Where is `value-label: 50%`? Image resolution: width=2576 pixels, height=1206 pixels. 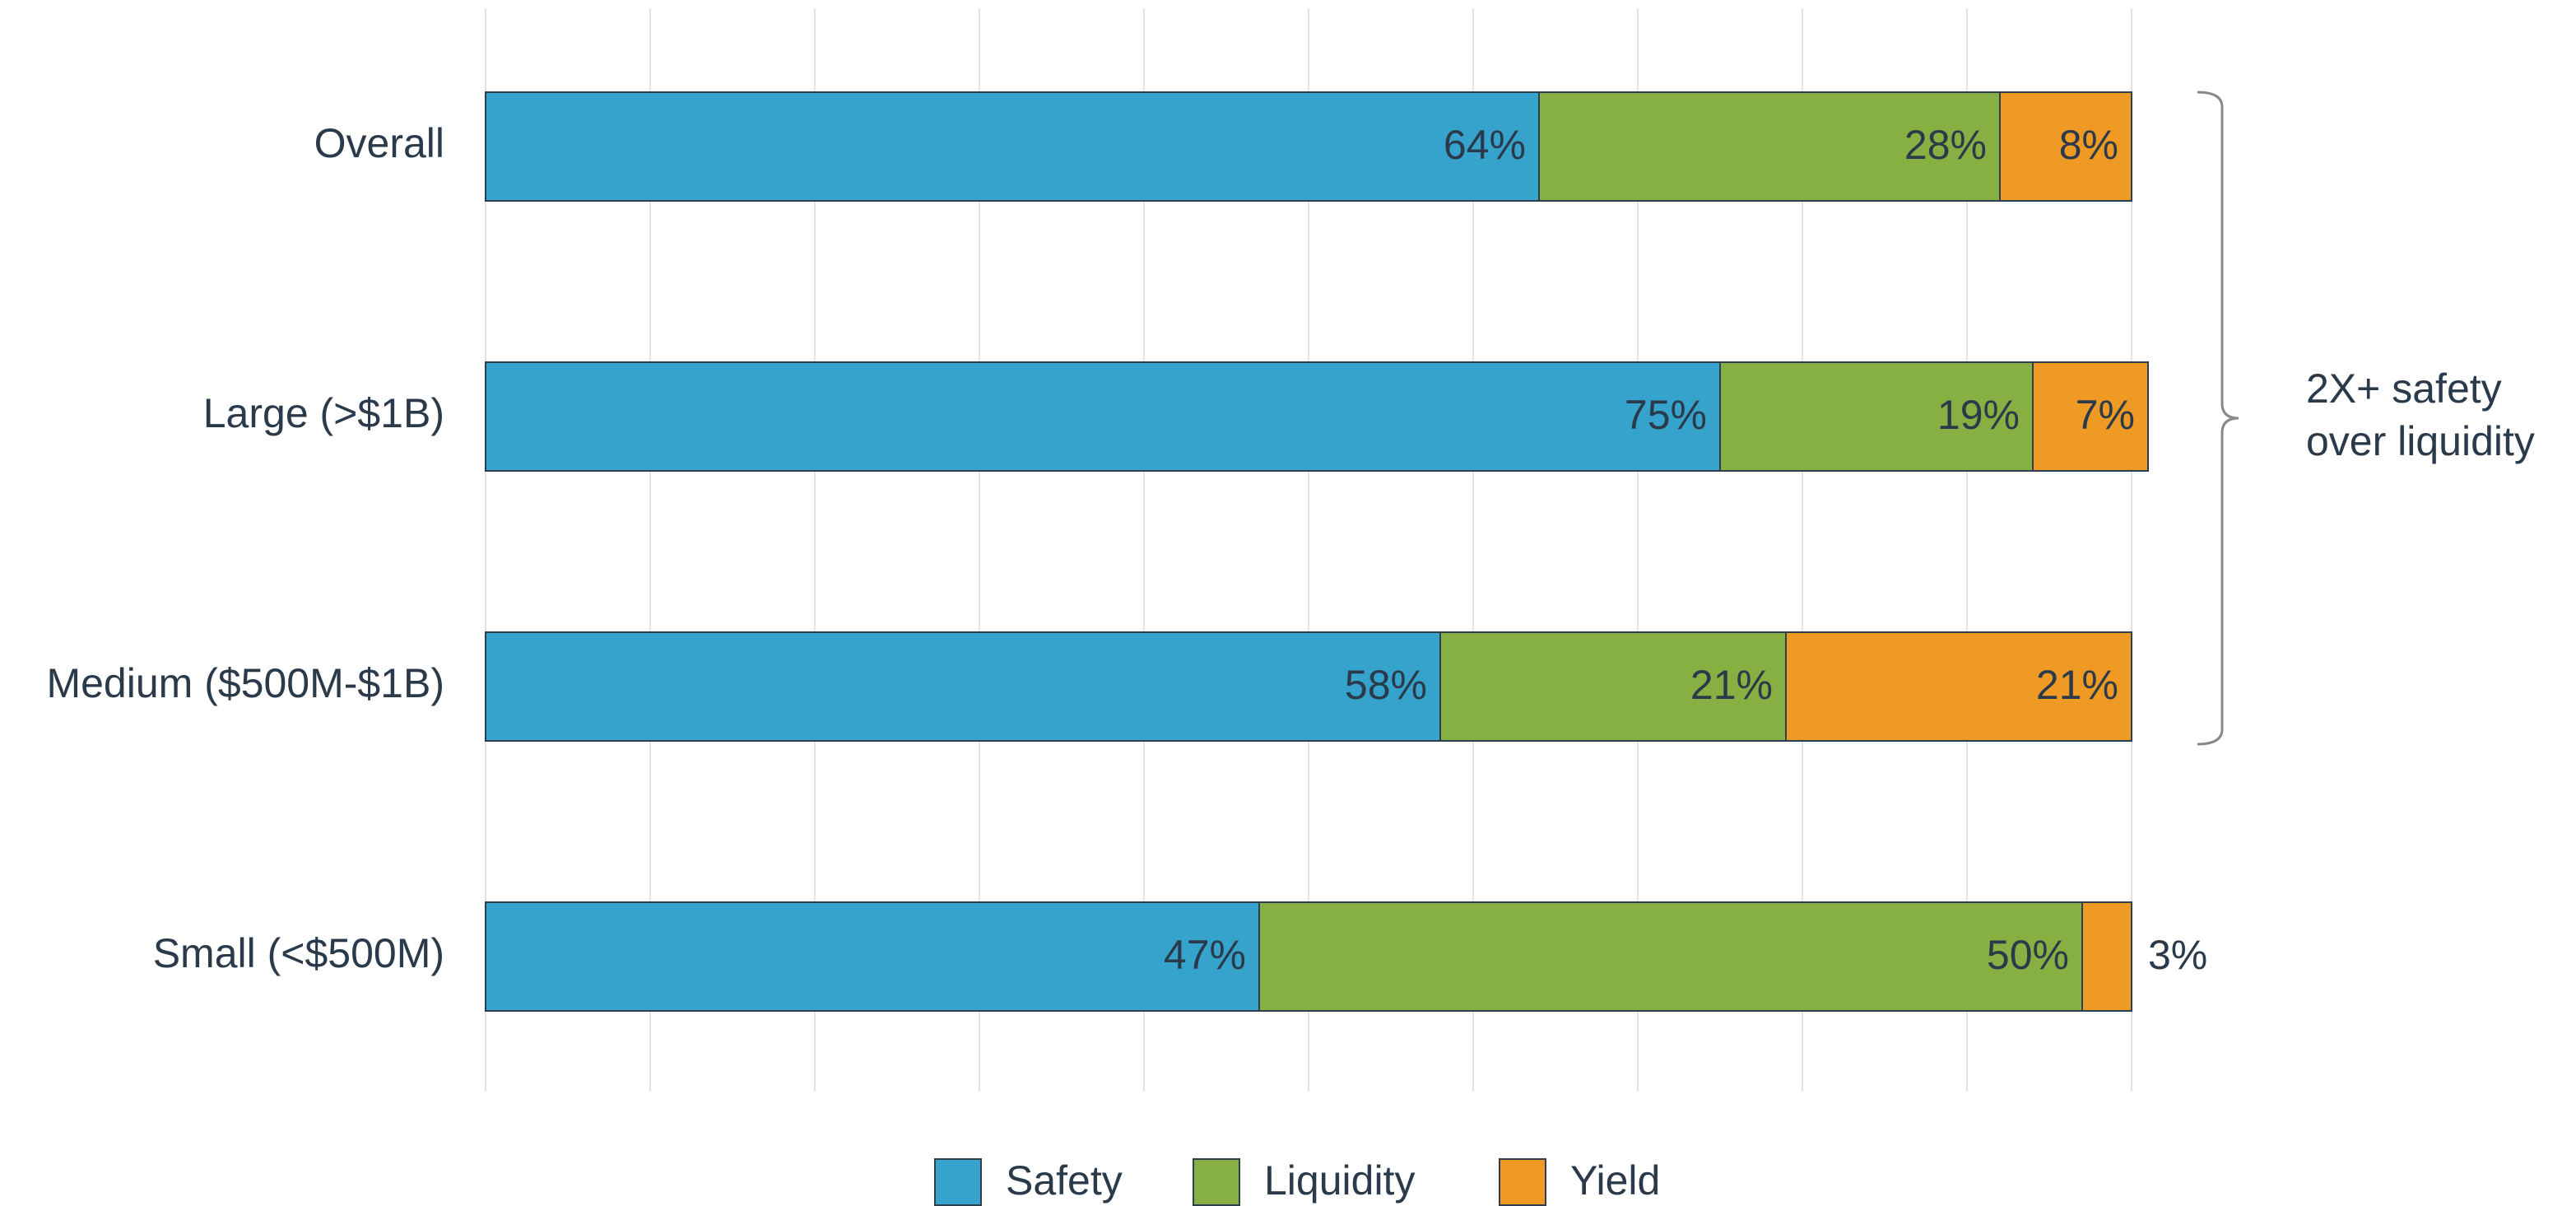 value-label: 50% is located at coordinates (2028, 955).